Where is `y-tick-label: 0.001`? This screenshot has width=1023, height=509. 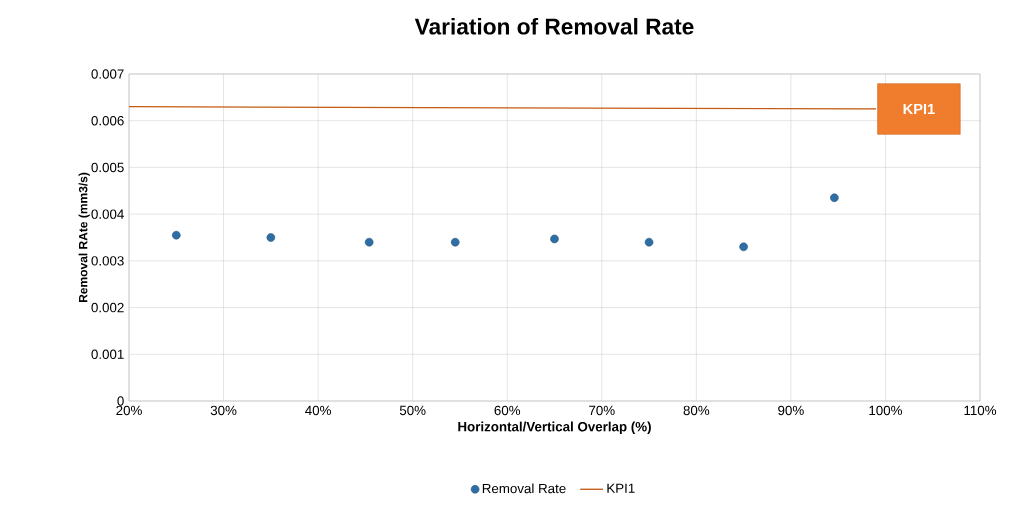
y-tick-label: 0.001 is located at coordinates (107, 354).